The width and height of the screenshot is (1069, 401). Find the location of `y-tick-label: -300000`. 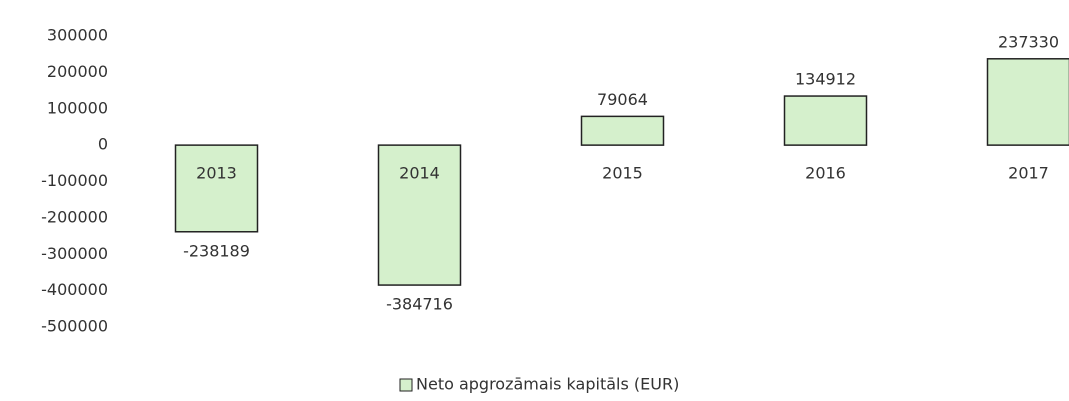

y-tick-label: -300000 is located at coordinates (74, 253).